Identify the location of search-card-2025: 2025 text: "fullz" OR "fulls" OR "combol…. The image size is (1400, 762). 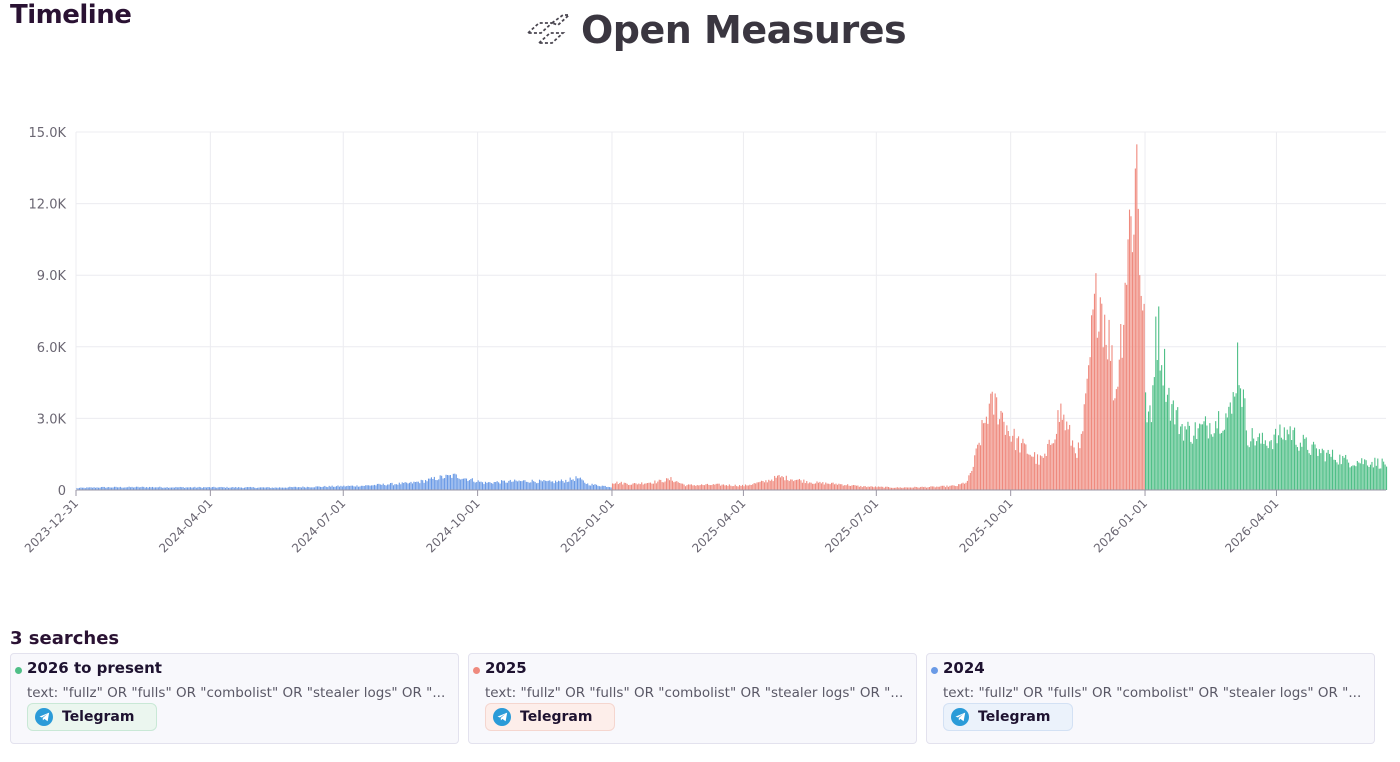
(692, 698).